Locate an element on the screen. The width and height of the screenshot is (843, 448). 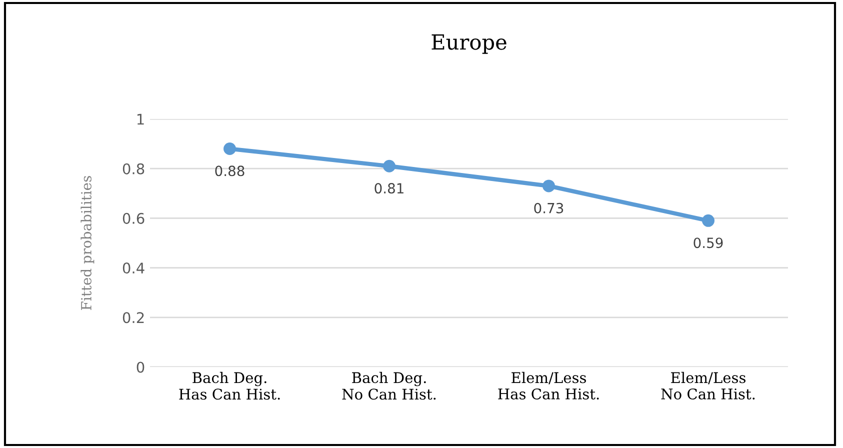
x-tick-label: Elem/Less No Can Hist. is located at coordinates (708, 386).